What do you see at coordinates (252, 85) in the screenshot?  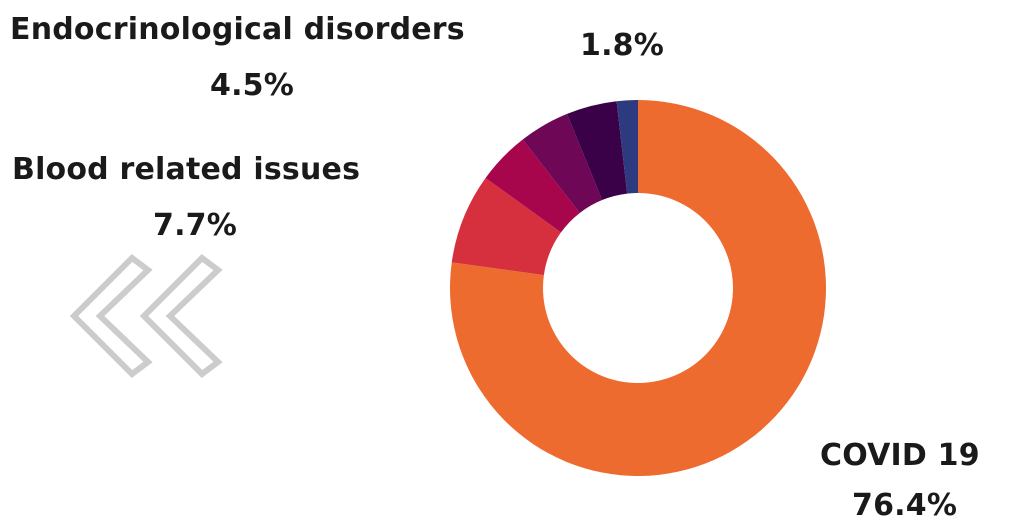 I see `endocrine-value-label: 4.5%` at bounding box center [252, 85].